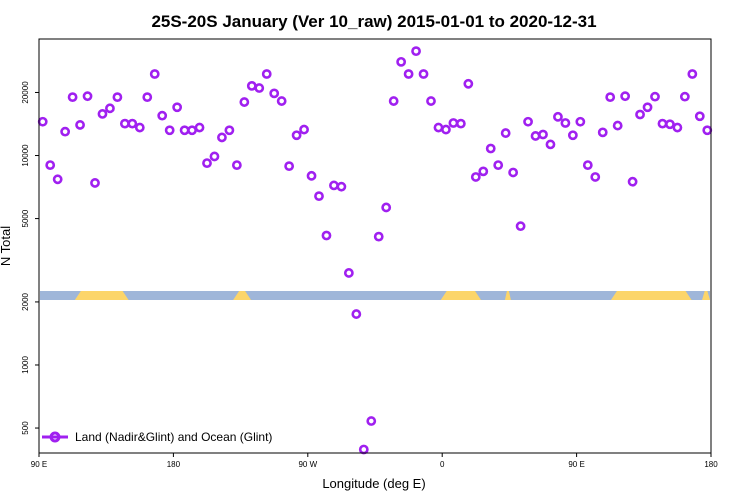 The width and height of the screenshot is (750, 500). Describe the element at coordinates (6, 246) in the screenshot. I see `y-axis-title: N Total` at that location.